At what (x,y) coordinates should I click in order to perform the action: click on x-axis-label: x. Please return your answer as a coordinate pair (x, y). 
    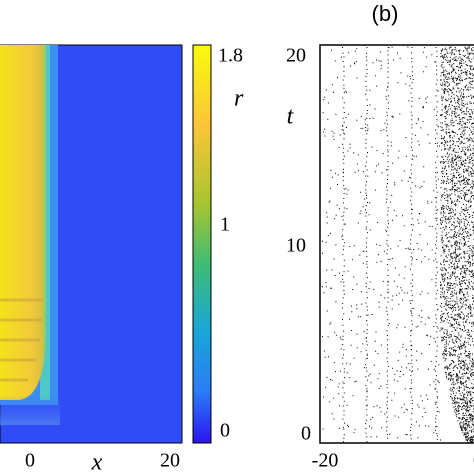
    Looking at the image, I should click on (97, 462).